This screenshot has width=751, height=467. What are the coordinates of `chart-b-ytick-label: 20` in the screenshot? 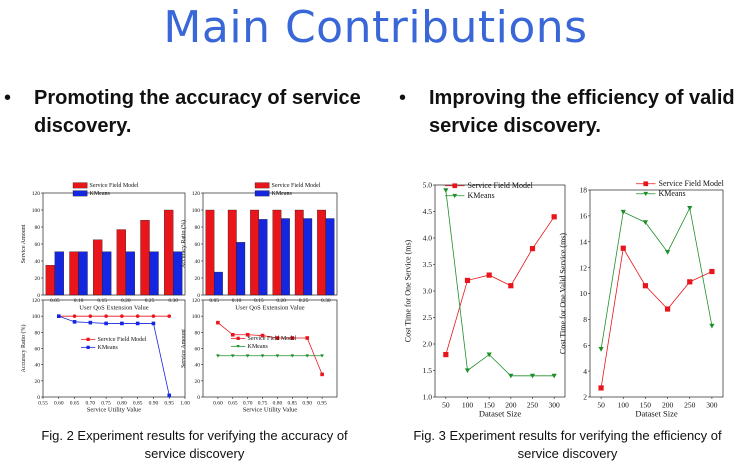 It's located at (198, 279).